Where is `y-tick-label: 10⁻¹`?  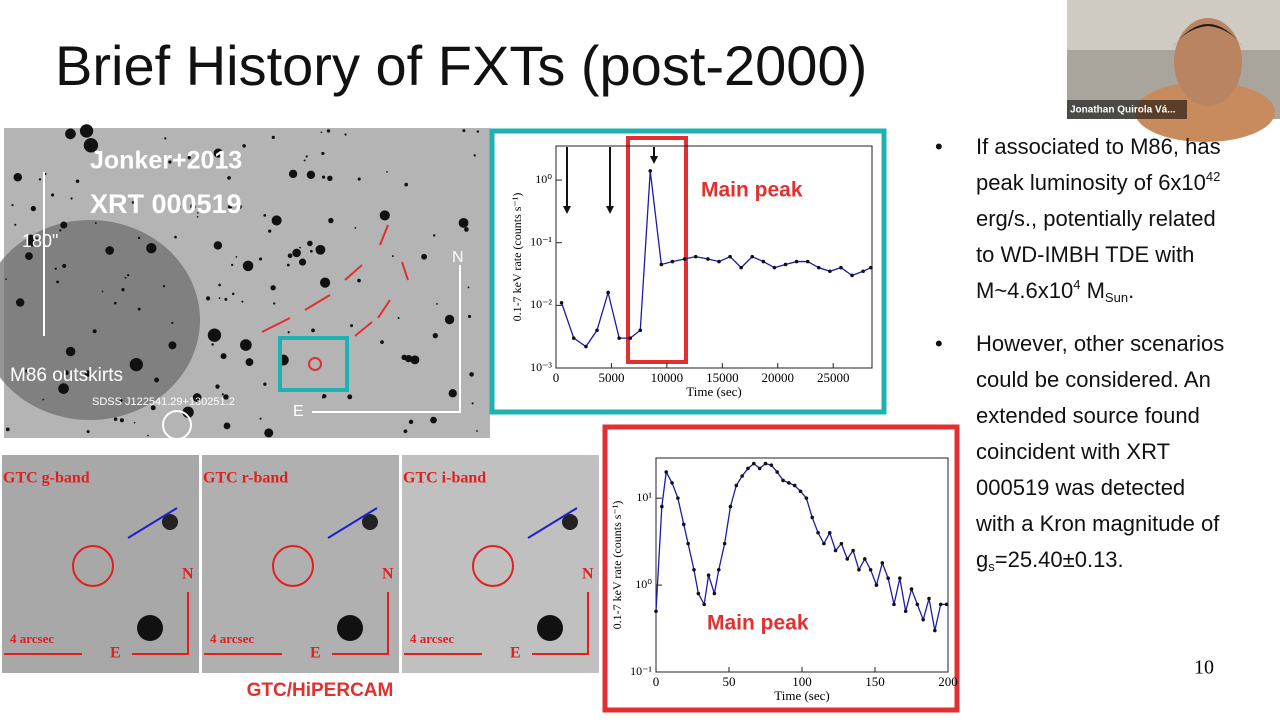
y-tick-label: 10⁻¹ is located at coordinates (641, 671).